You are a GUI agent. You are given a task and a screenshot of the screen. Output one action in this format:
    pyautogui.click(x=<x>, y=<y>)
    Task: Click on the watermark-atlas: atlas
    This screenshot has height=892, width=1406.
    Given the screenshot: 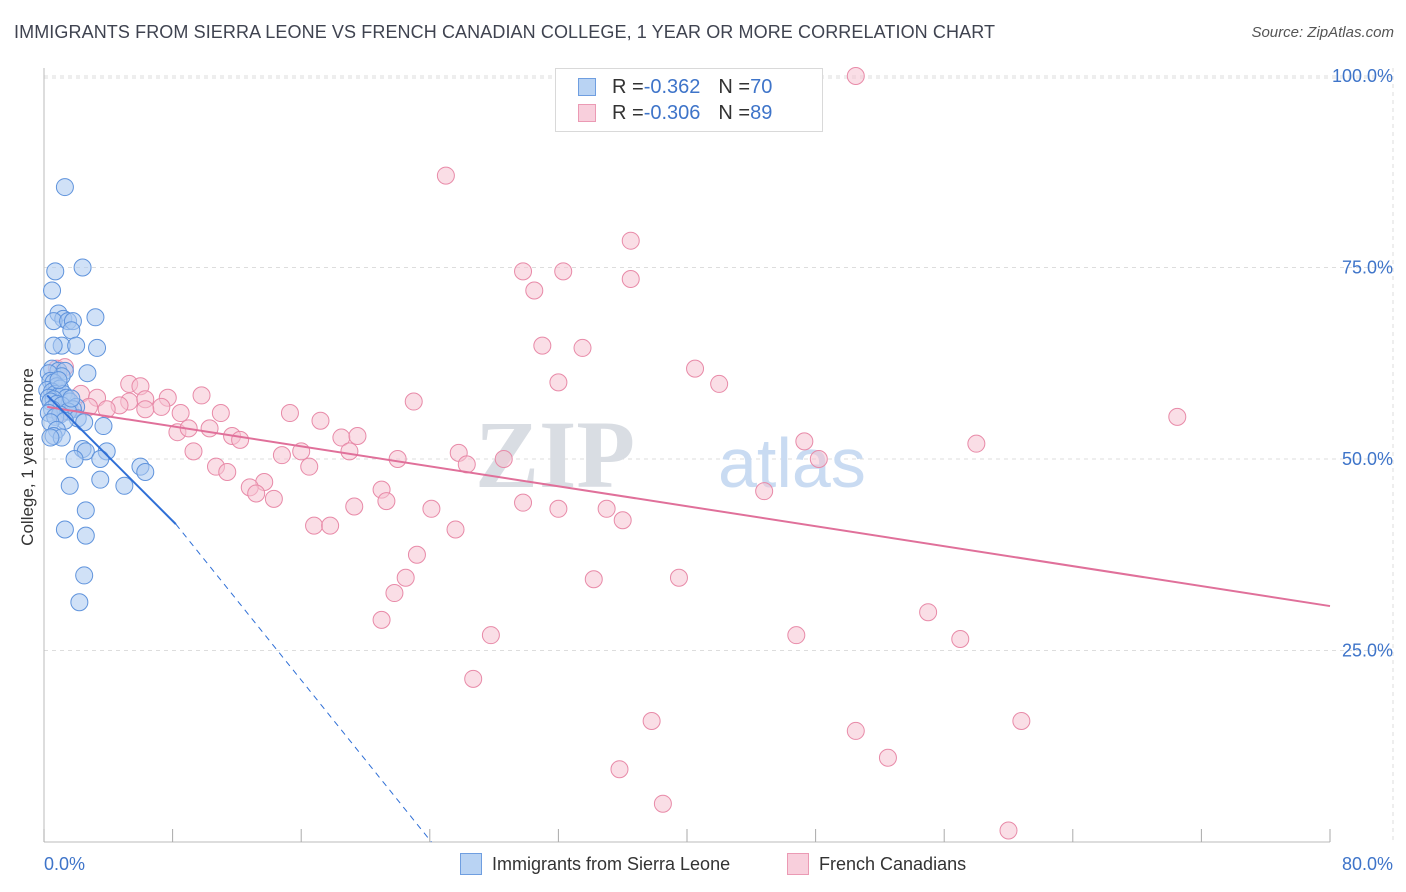 What is the action you would take?
    pyautogui.click(x=792, y=463)
    